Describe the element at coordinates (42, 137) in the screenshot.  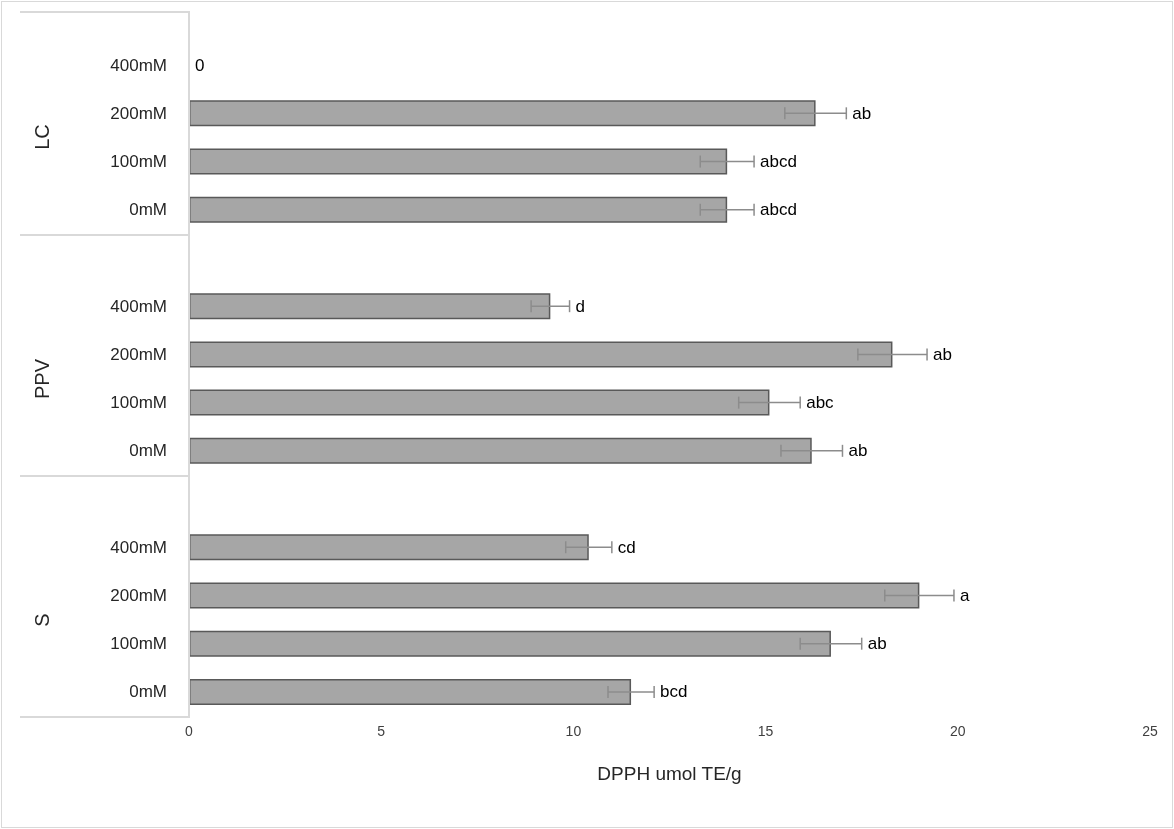
I see `text: LC` at that location.